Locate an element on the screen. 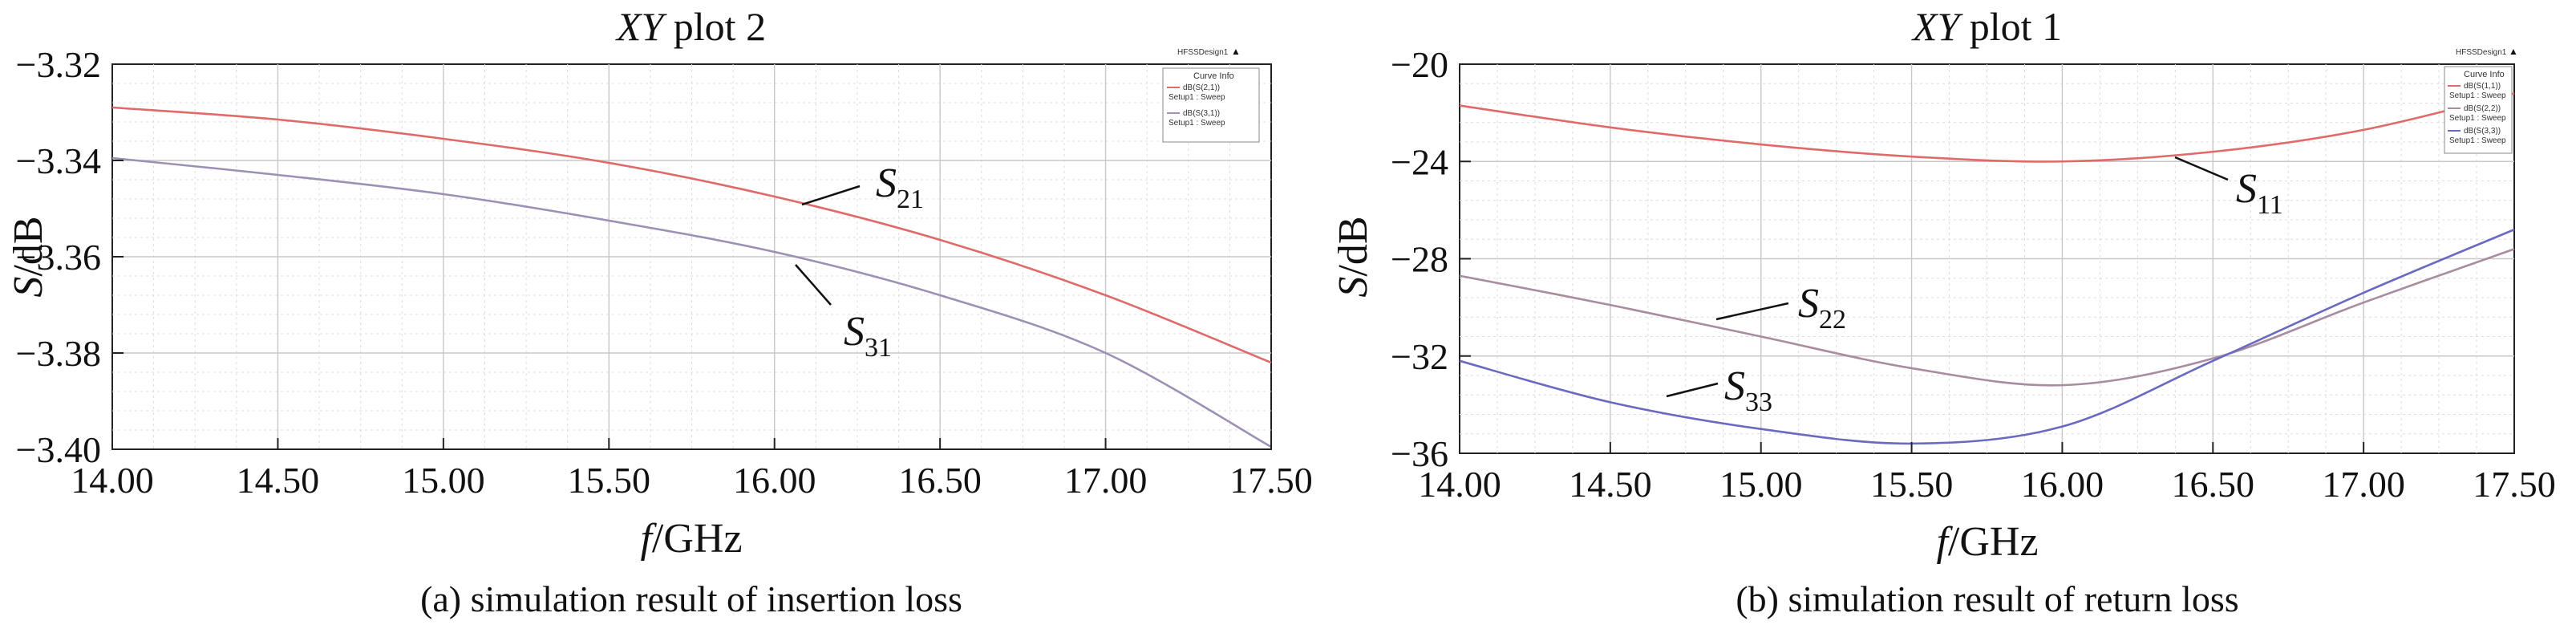 The height and width of the screenshot is (633, 2576). panel-b-y-tick-label: −28 is located at coordinates (1419, 259).